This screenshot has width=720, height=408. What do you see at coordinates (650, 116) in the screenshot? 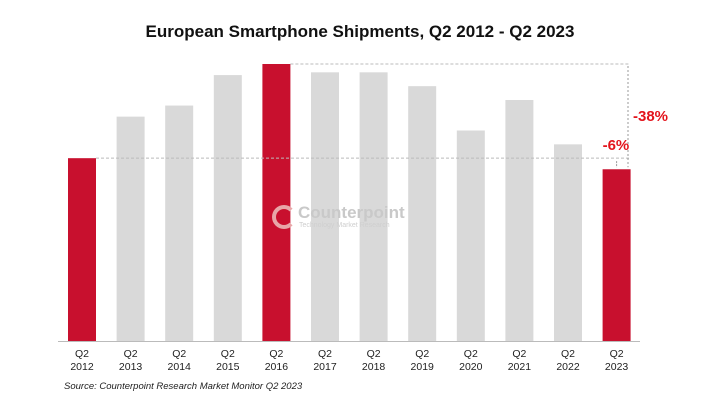
I see `annotation-38pct: -38%` at bounding box center [650, 116].